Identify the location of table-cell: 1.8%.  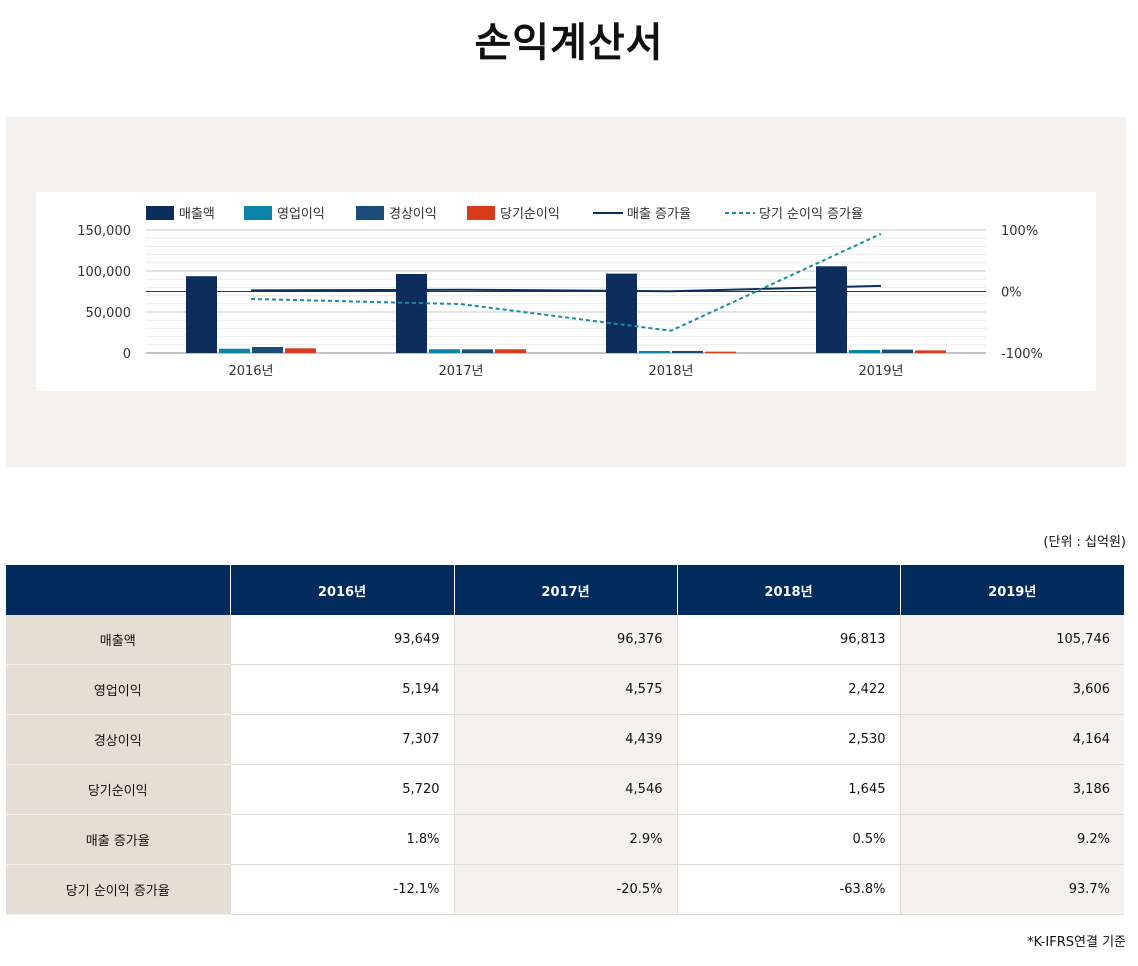
(341, 839).